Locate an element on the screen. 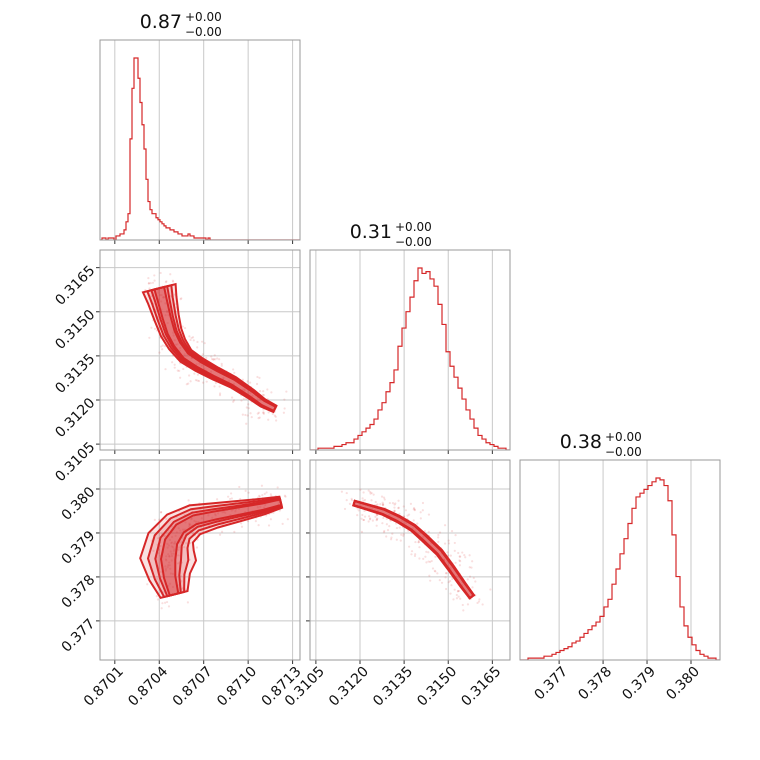 The height and width of the screenshot is (760, 760). x-tick-label-p2-3: 0.380 is located at coordinates (683, 684).